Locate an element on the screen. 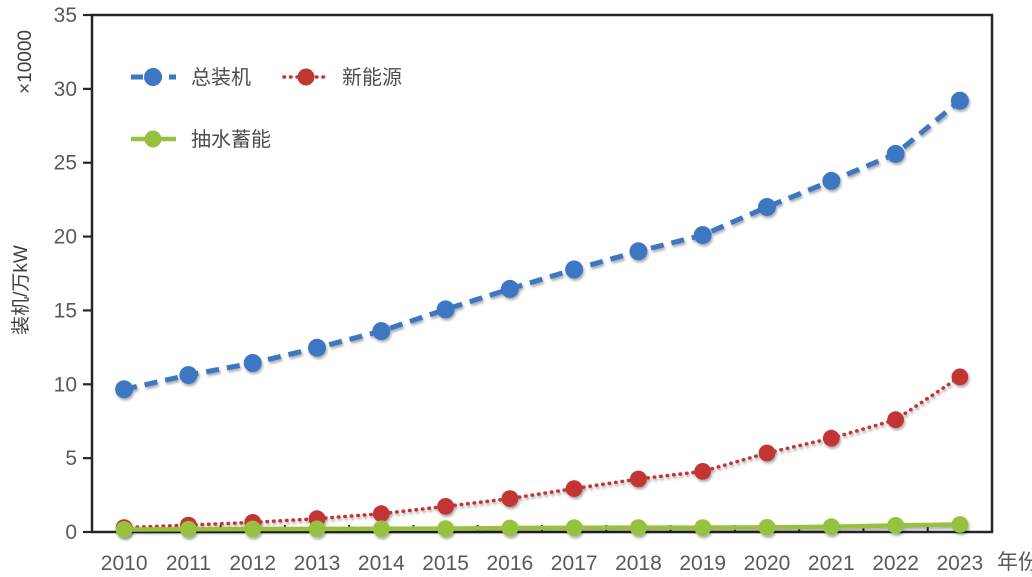 Image resolution: width=1032 pixels, height=577 pixels. legend-item-total: 总装机 is located at coordinates (191, 77).